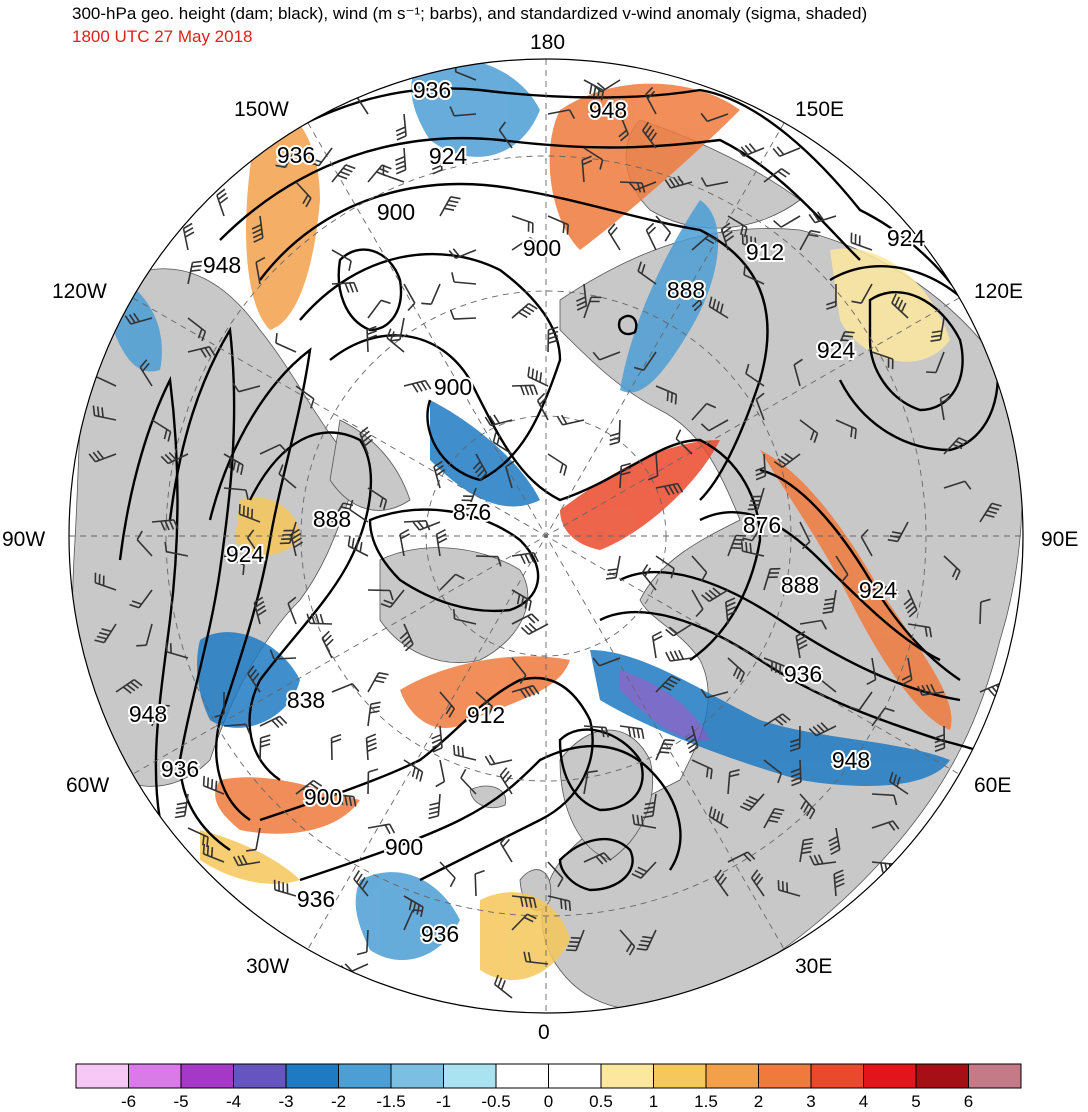  Describe the element at coordinates (24, 539) in the screenshot. I see `lon-label-90w: 90W` at that location.